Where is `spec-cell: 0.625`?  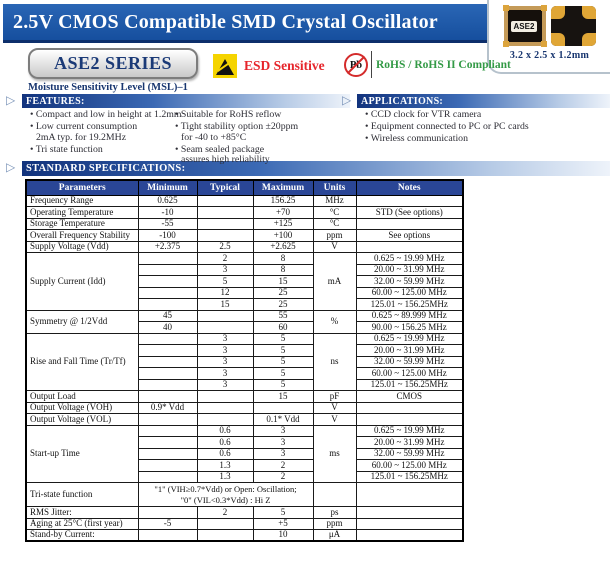
spec-cell: 0.625 is located at coordinates (167, 200).